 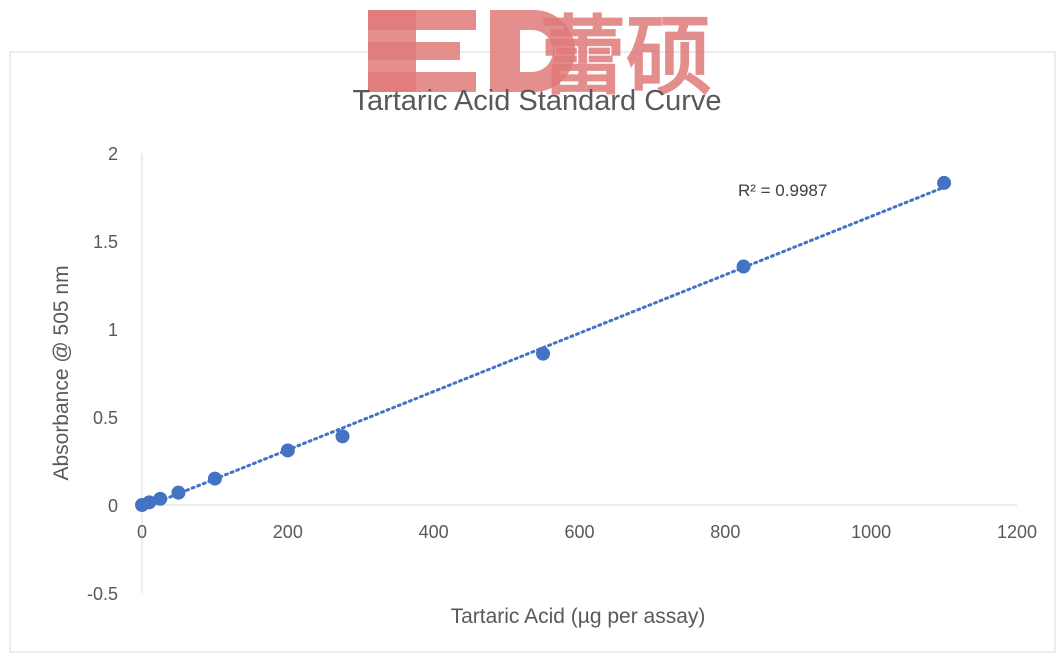 I want to click on y-tick-label: 1, so click(x=113, y=330).